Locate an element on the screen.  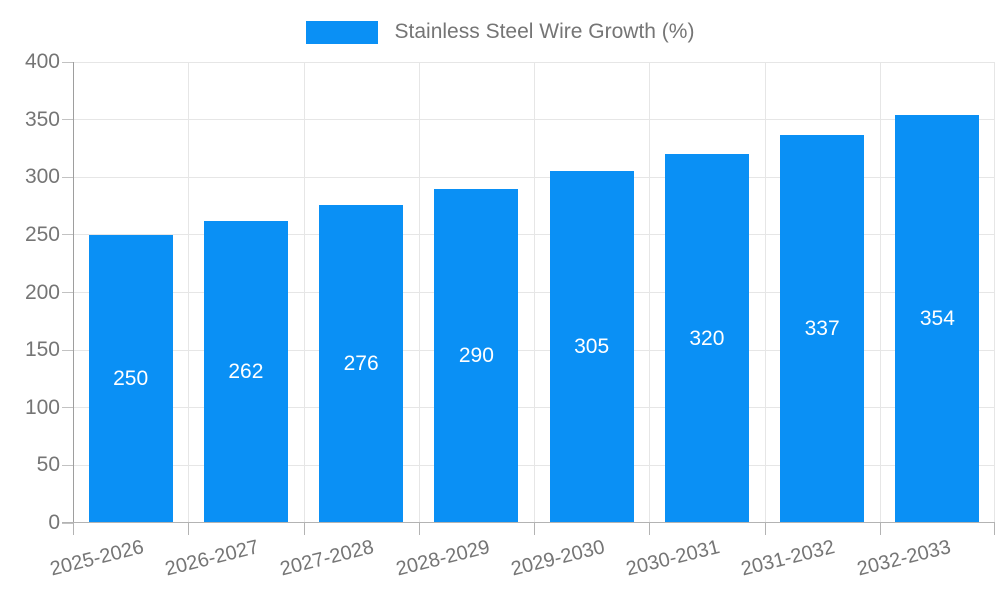
x-axis-label: 2031-2032 is located at coordinates (788, 558).